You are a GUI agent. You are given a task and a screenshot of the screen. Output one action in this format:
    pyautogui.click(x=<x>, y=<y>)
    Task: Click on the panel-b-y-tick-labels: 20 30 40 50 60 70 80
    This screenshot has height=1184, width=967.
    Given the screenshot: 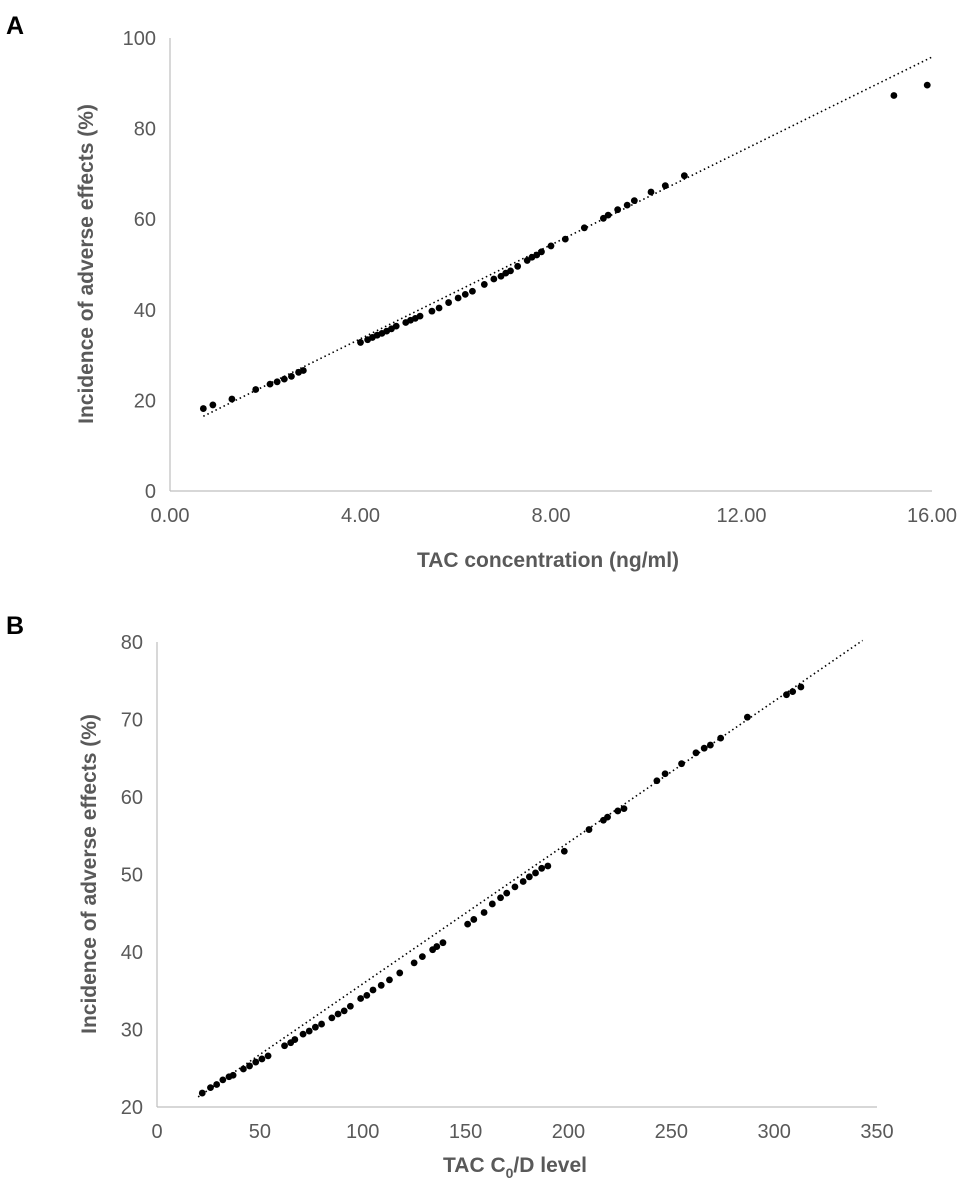 What is the action you would take?
    pyautogui.click(x=132, y=875)
    